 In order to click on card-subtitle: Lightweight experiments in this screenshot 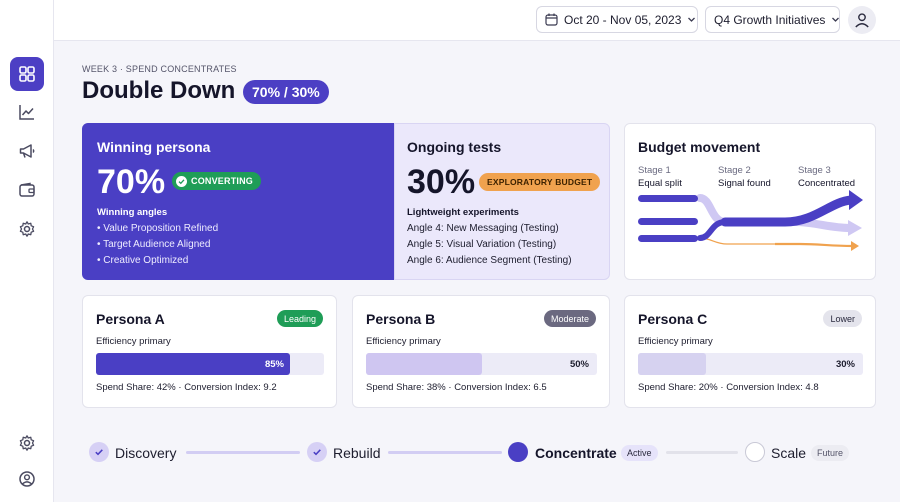, I will do `click(463, 212)`.